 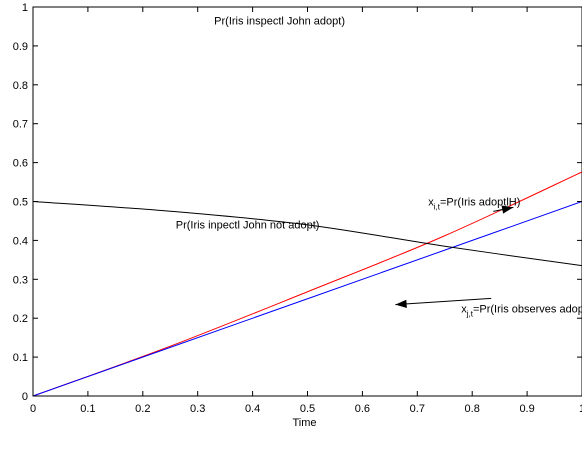 I want to click on x-tick-label: 0.3, so click(x=197, y=409).